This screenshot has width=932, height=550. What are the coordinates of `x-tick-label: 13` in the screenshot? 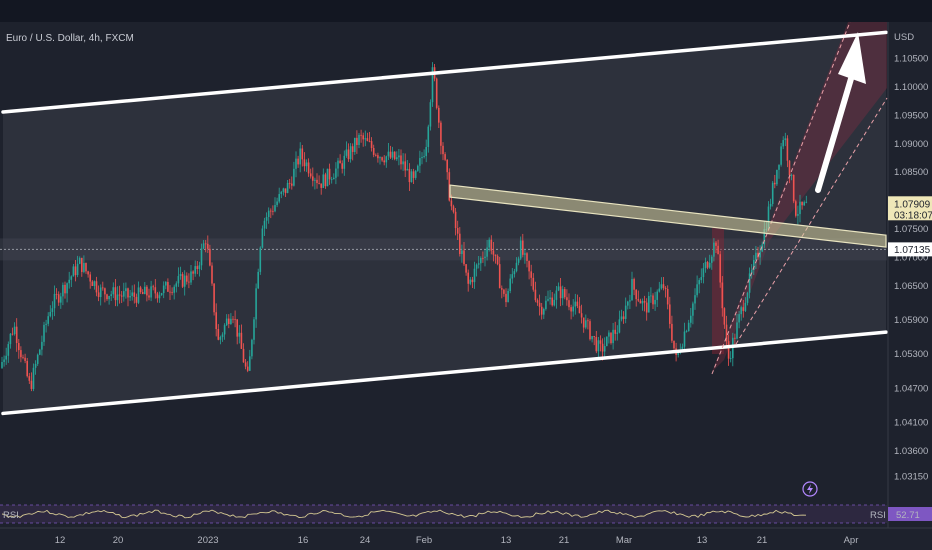 It's located at (702, 540).